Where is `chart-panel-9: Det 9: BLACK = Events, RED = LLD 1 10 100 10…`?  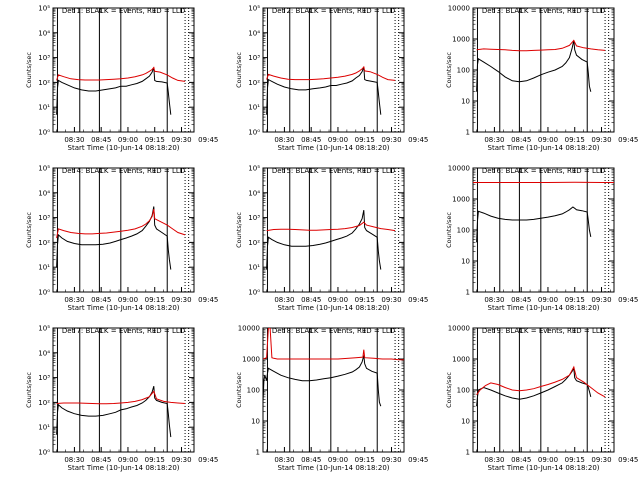
chart-panel-9: Det 9: BLACK = Events, RED = LLD 1 10 100 10… is located at coordinates (541, 399).